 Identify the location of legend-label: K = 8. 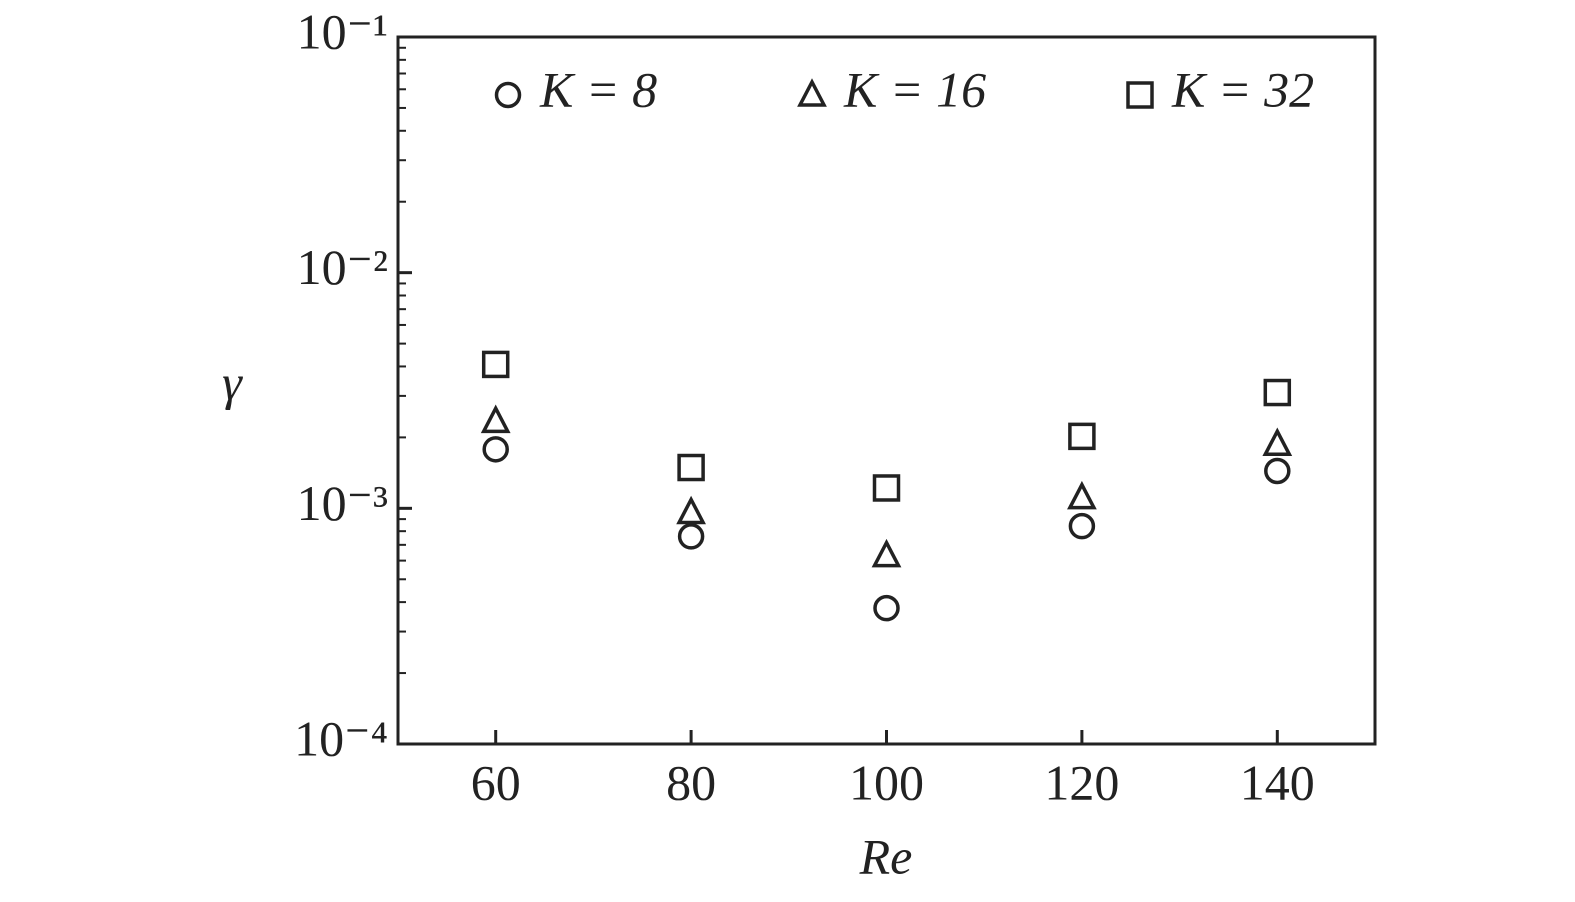
(598, 89).